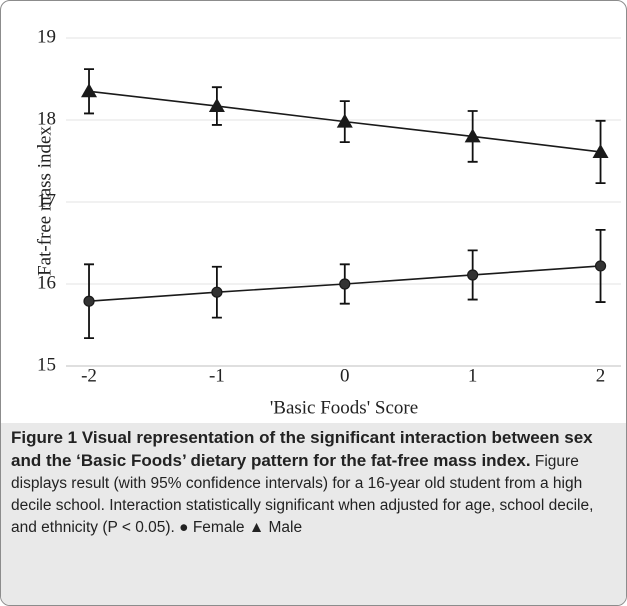 The width and height of the screenshot is (627, 606). I want to click on y-tick-label: 18, so click(46, 118).